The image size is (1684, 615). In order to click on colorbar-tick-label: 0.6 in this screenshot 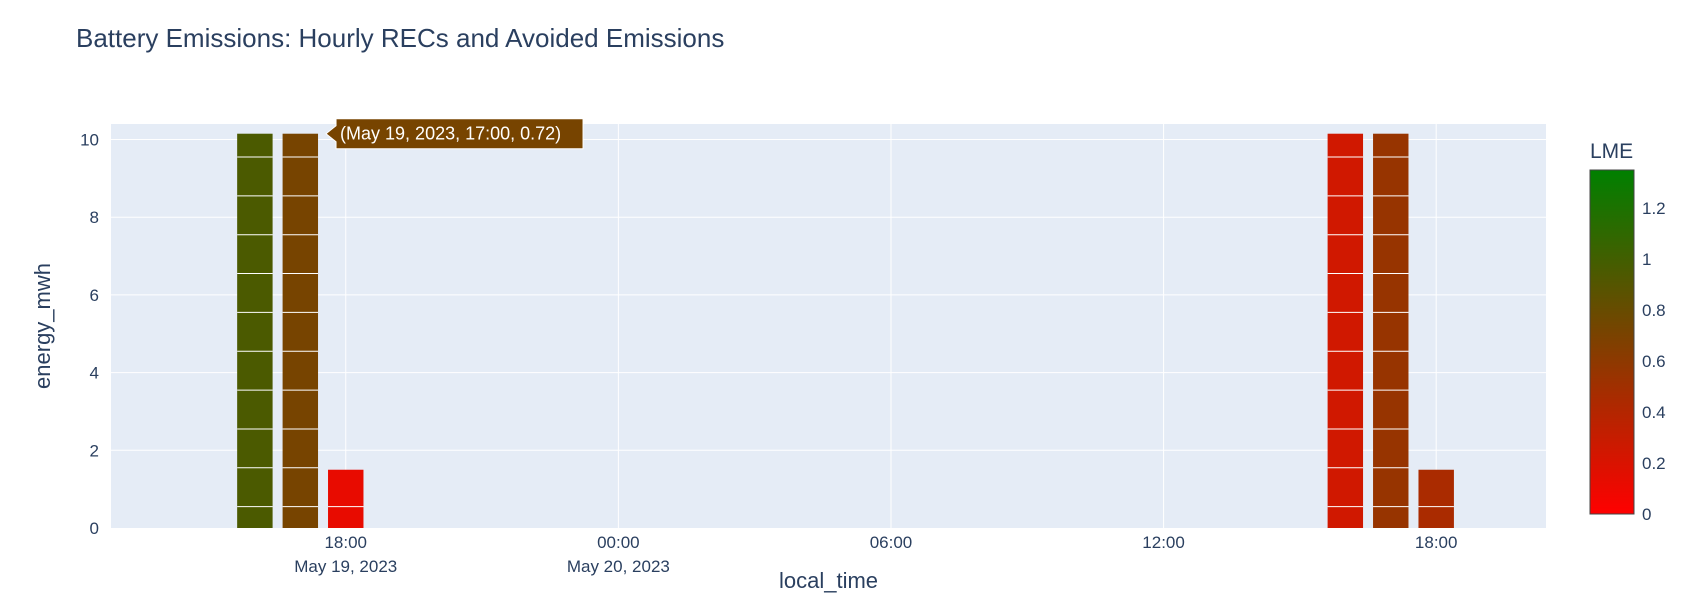, I will do `click(1654, 361)`.